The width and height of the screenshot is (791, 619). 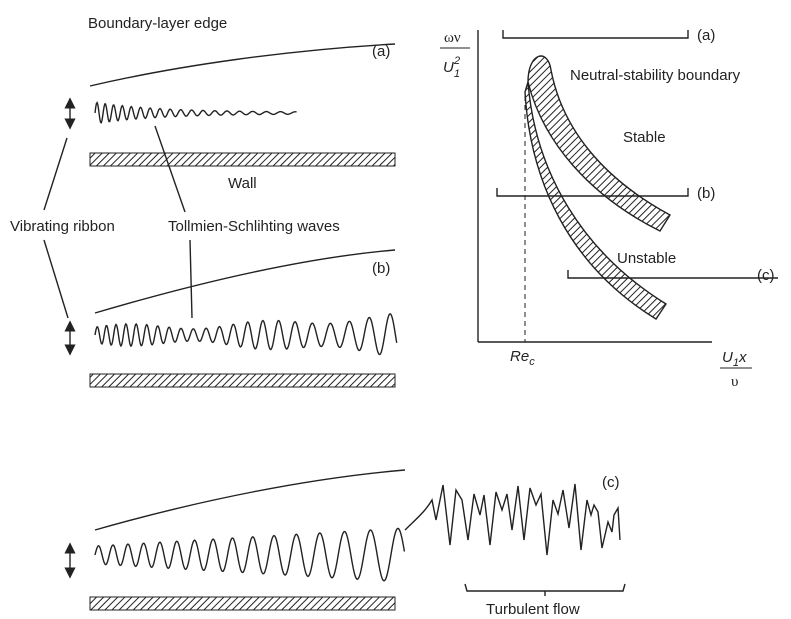 What do you see at coordinates (512, 519) in the screenshot?
I see `turbulent-signal` at bounding box center [512, 519].